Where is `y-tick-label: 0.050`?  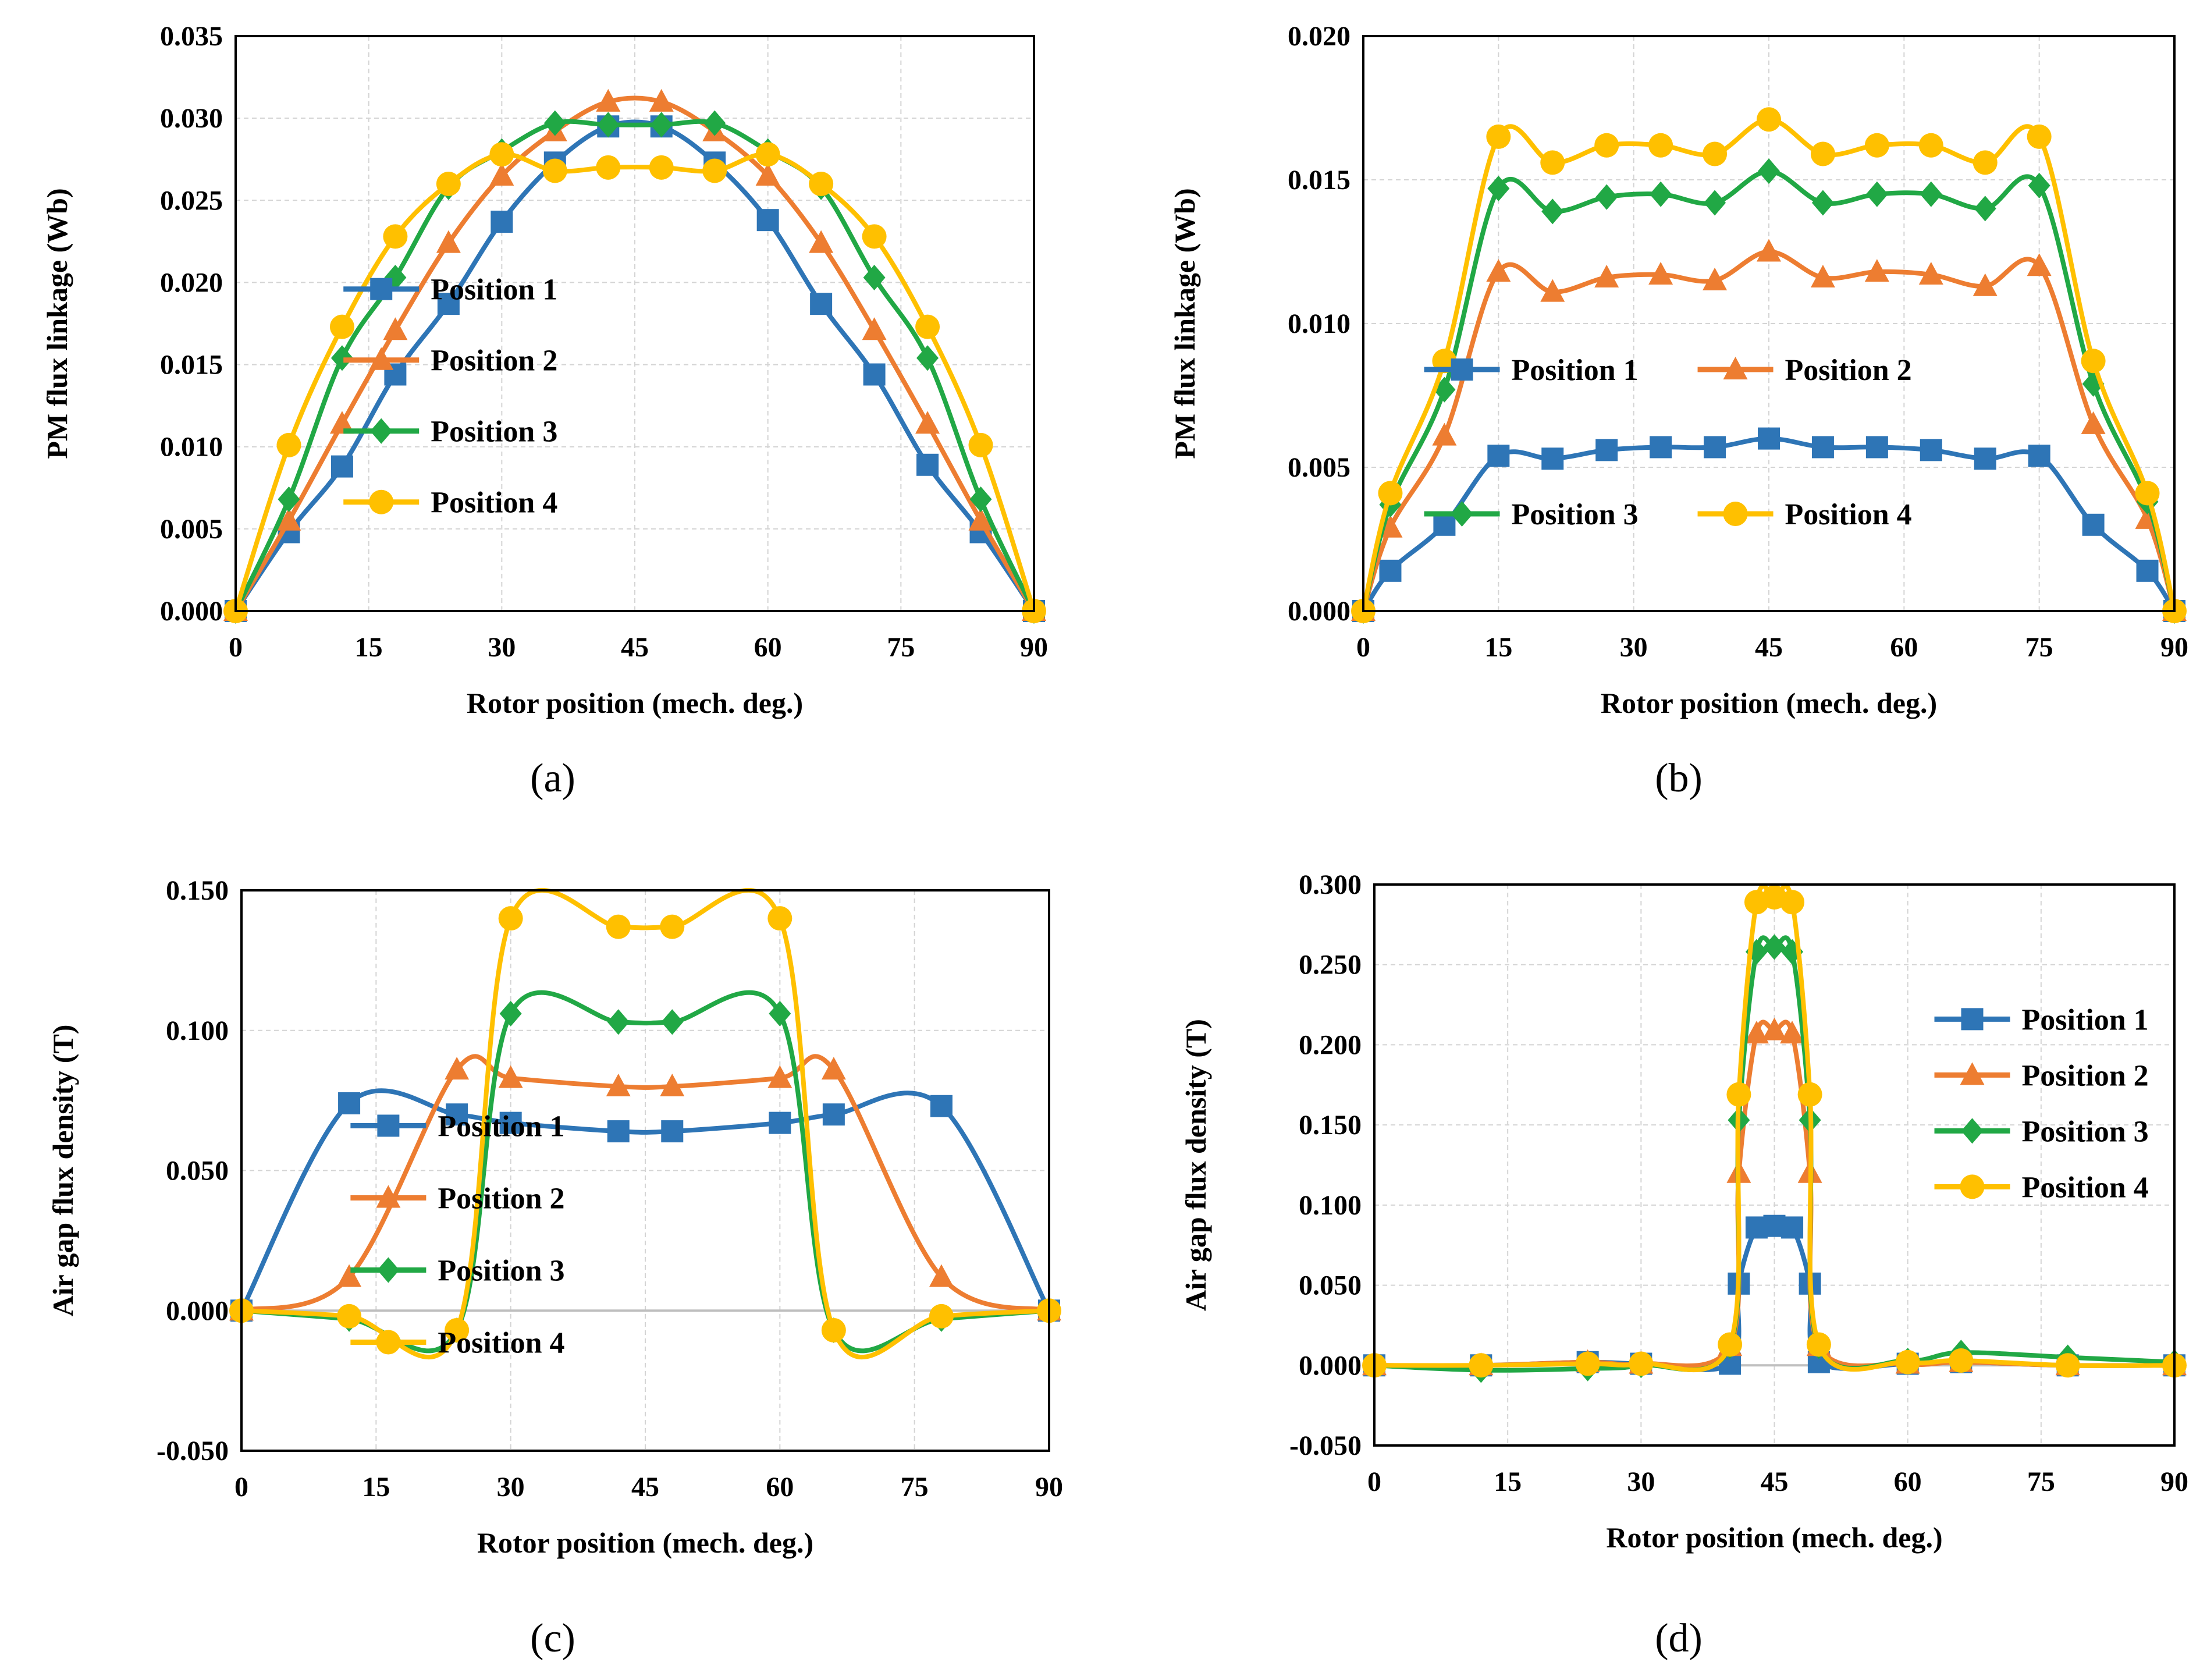
y-tick-label: 0.050 is located at coordinates (197, 1171).